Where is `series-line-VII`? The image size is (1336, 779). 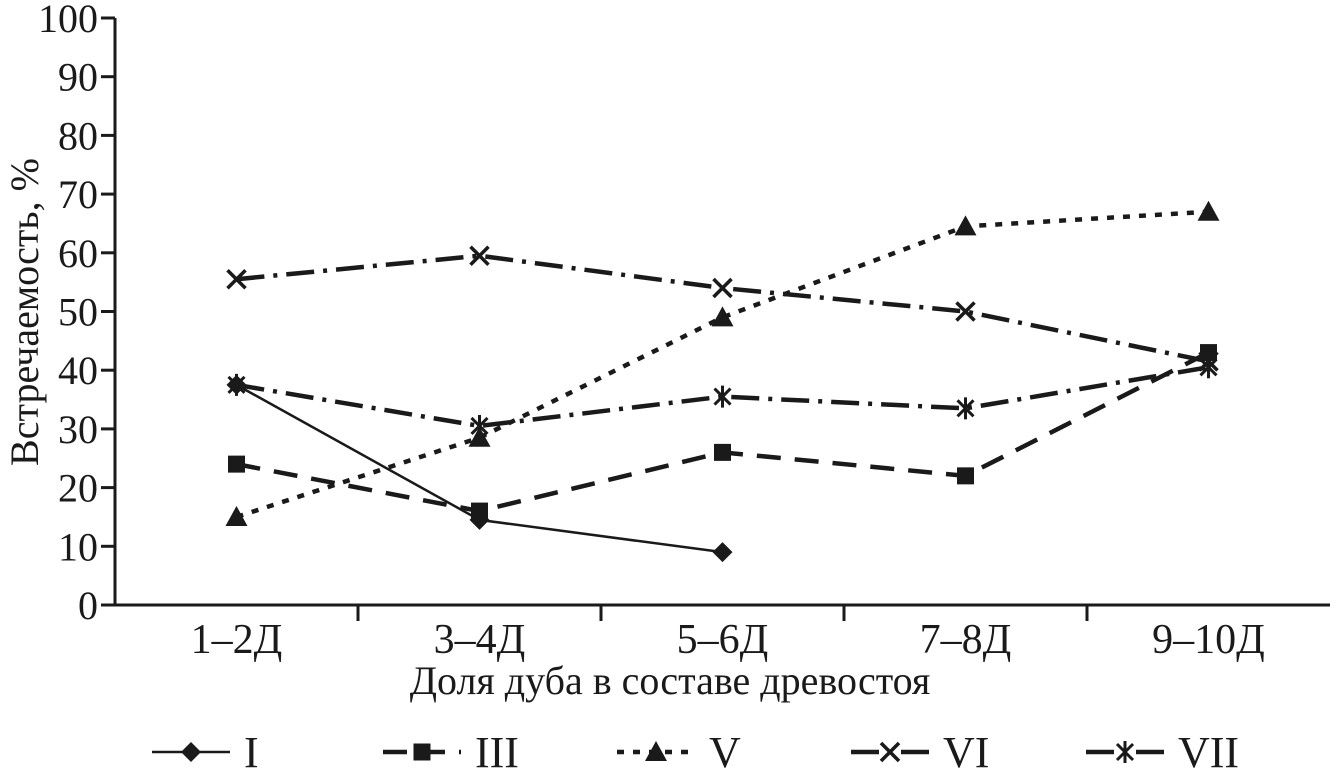 series-line-VII is located at coordinates (722, 397).